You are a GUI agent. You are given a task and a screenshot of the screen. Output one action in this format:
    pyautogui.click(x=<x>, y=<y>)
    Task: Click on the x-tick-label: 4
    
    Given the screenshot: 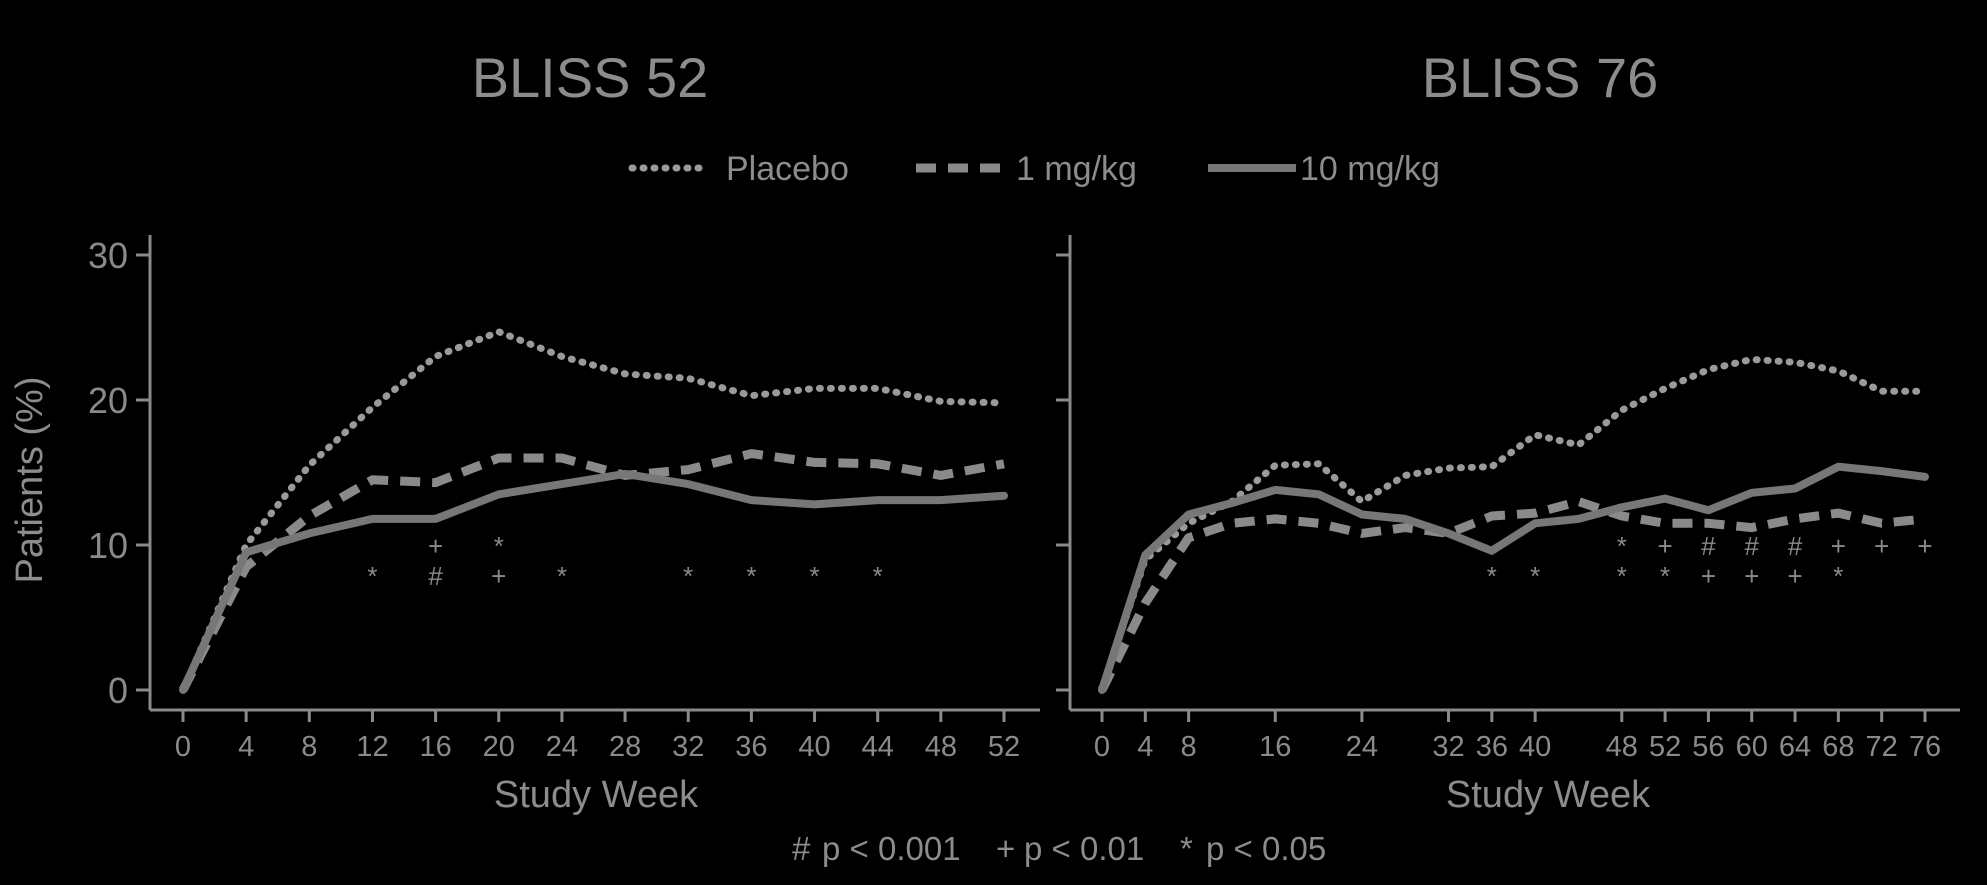 What is the action you would take?
    pyautogui.click(x=246, y=747)
    